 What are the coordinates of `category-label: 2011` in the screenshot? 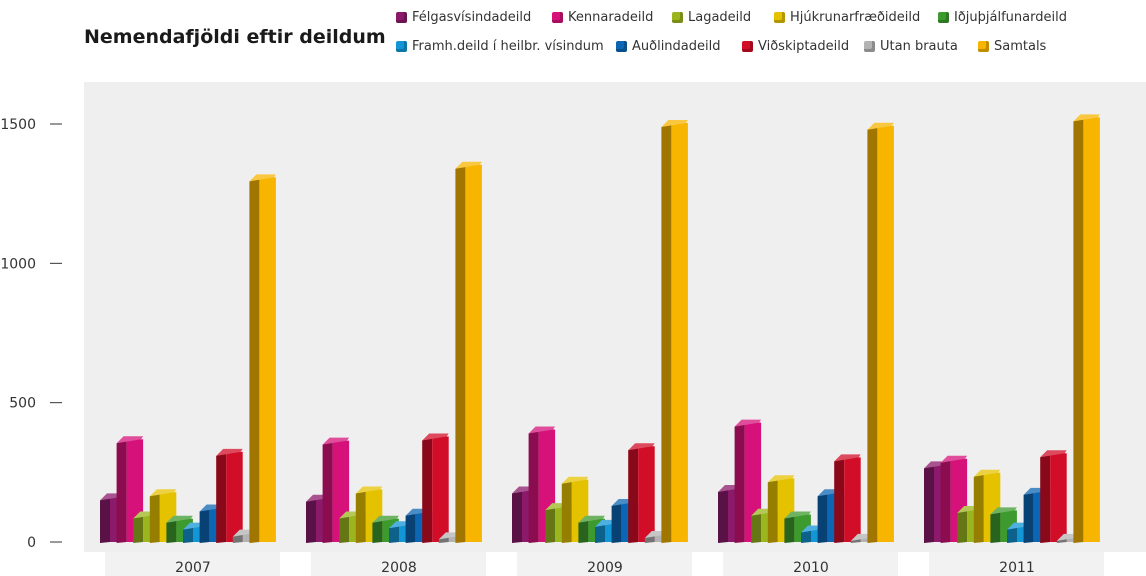 It's located at (1017, 568).